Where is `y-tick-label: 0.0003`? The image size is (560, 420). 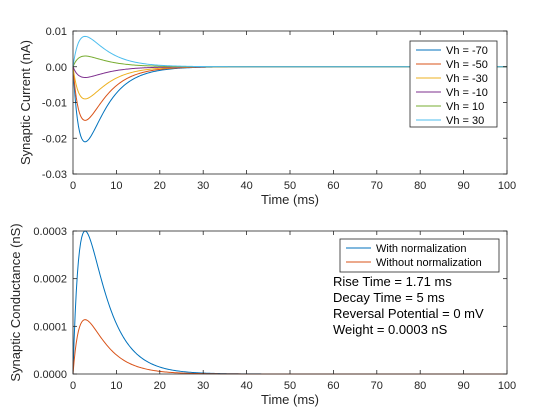
y-tick-label: 0.0003 is located at coordinates (50, 232).